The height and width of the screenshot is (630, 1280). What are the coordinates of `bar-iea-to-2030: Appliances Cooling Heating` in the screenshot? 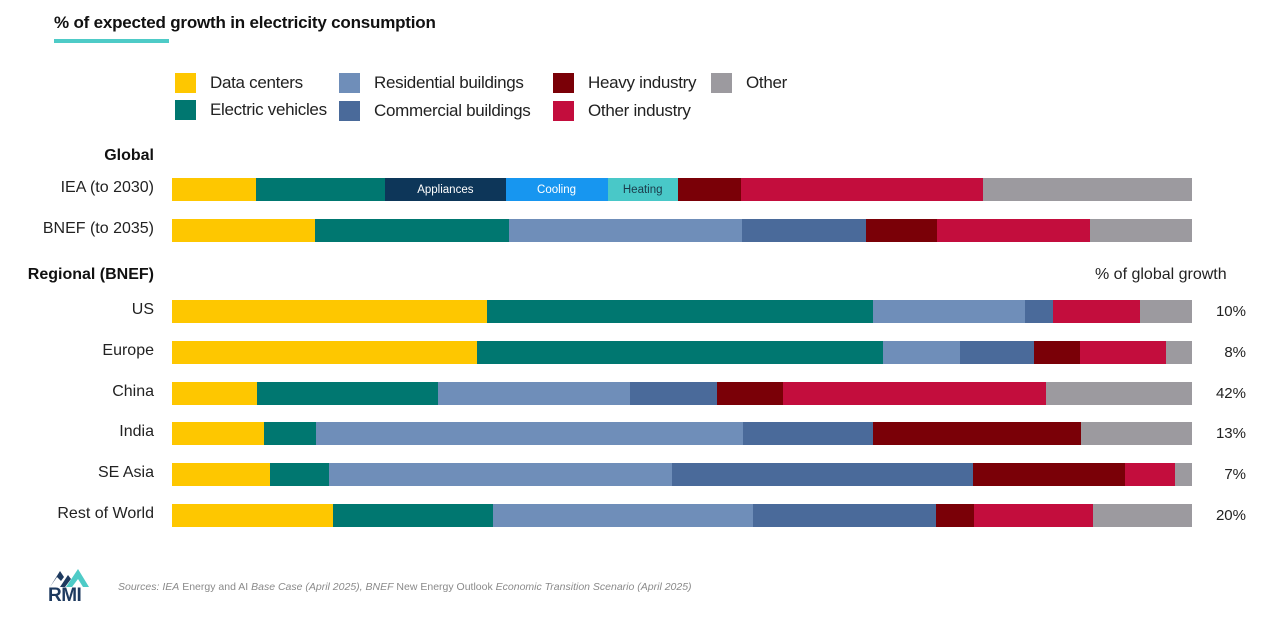 It's located at (682, 189).